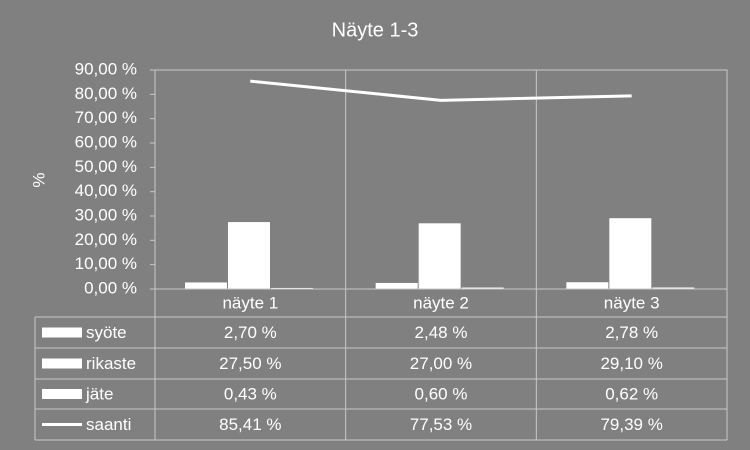 The width and height of the screenshot is (750, 450). I want to click on table-value: 29,10 %, so click(631, 363).